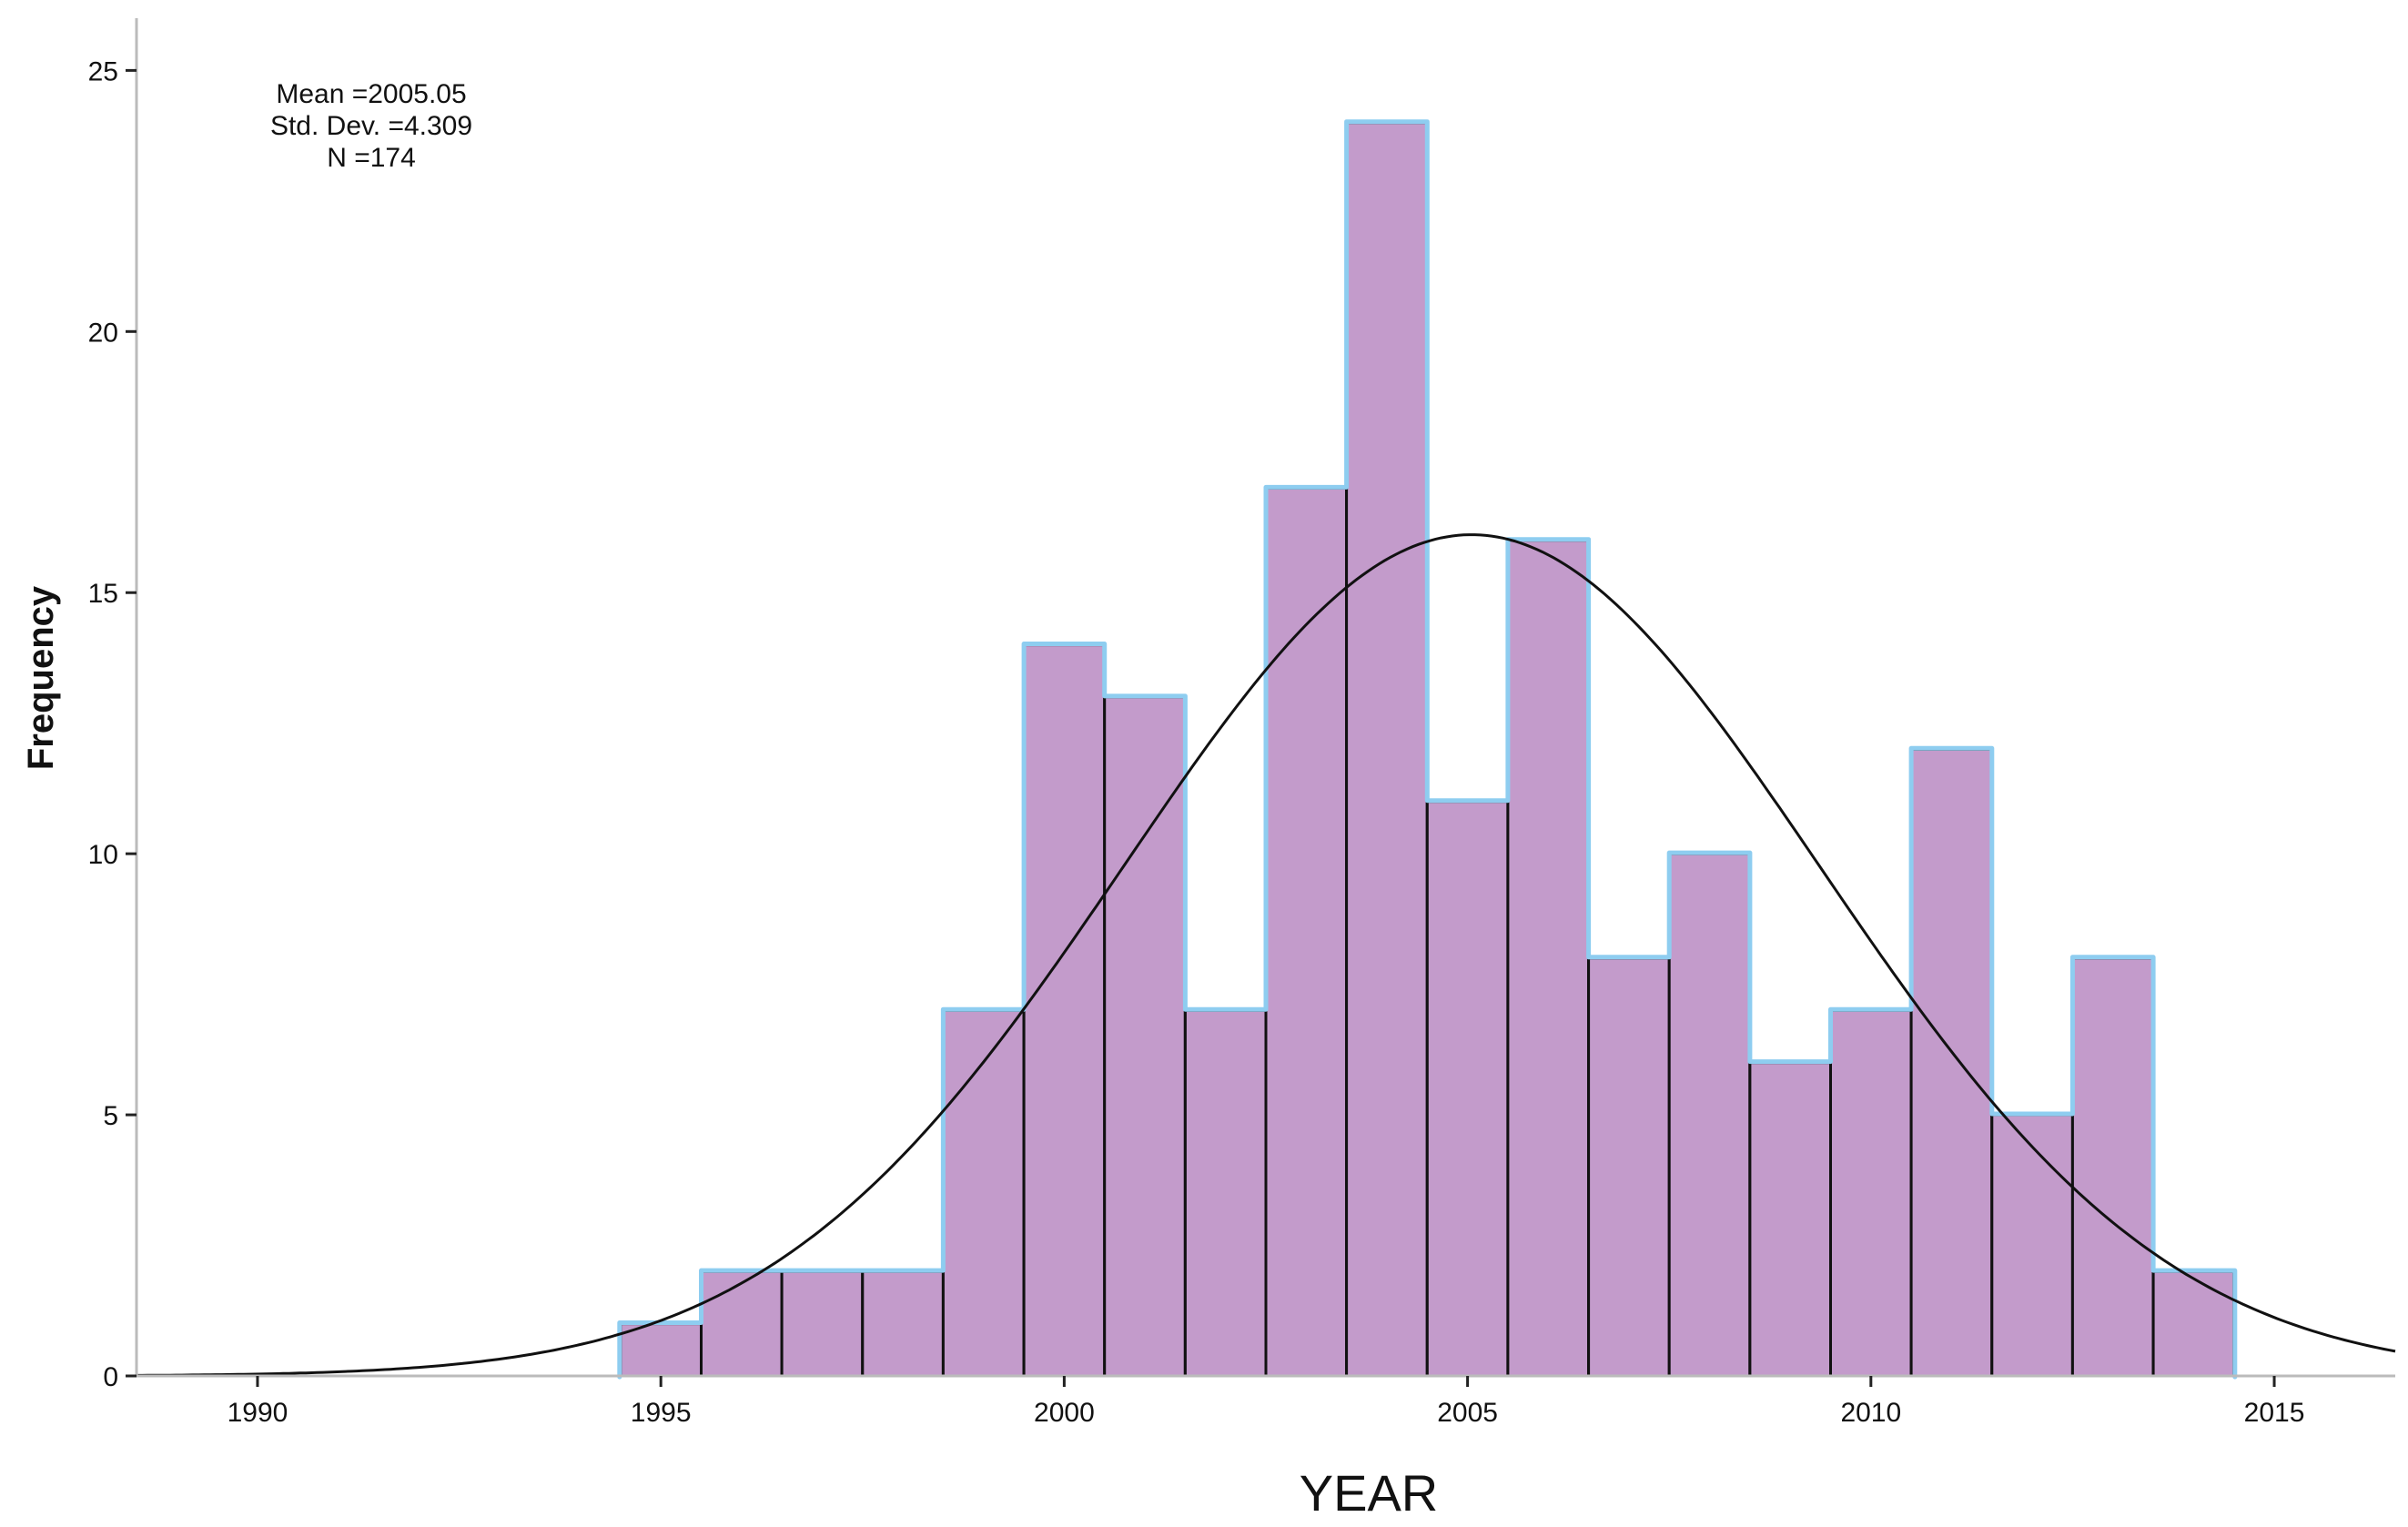 This screenshot has height=1527, width=2408. Describe the element at coordinates (110, 1377) in the screenshot. I see `y-tick-label-0: 0` at that location.